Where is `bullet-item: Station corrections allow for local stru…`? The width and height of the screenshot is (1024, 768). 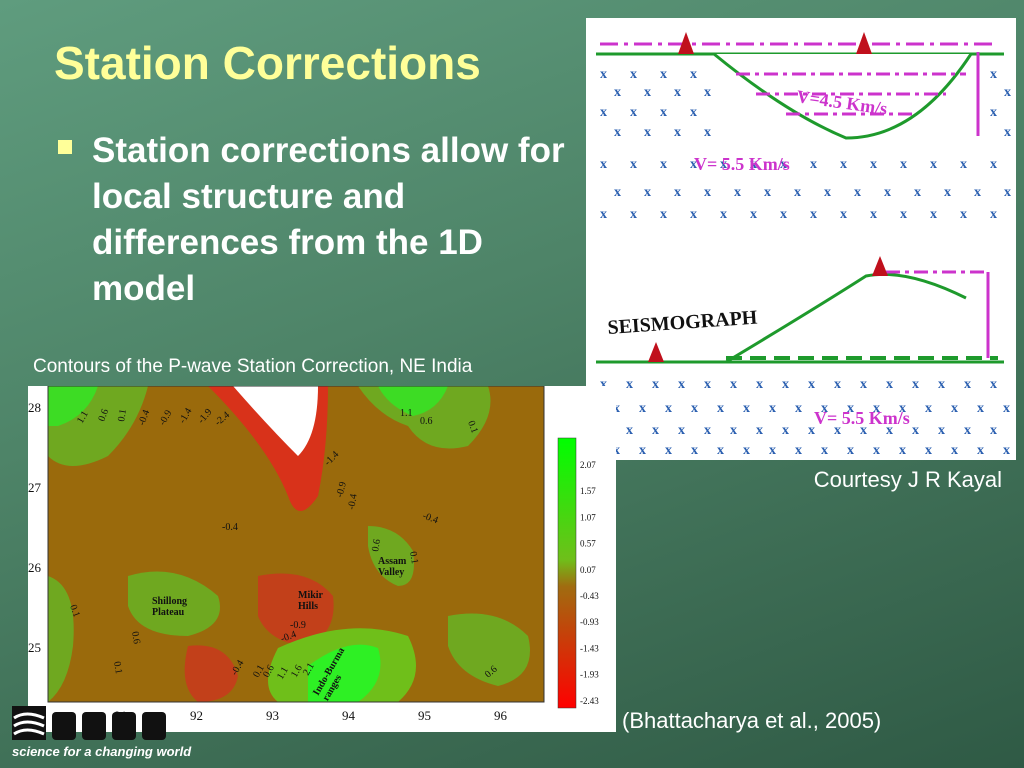
bullet-item: Station corrections allow for local stru… is located at coordinates (318, 220).